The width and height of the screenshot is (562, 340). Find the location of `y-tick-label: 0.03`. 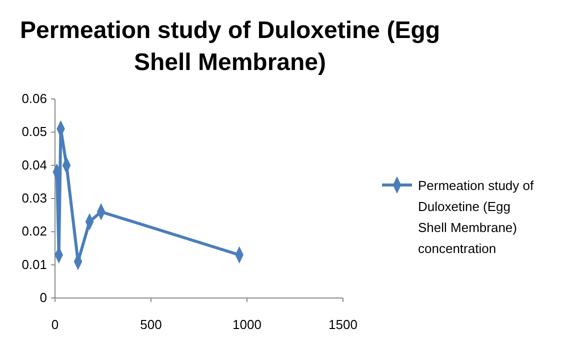

y-tick-label: 0.03 is located at coordinates (34, 198).